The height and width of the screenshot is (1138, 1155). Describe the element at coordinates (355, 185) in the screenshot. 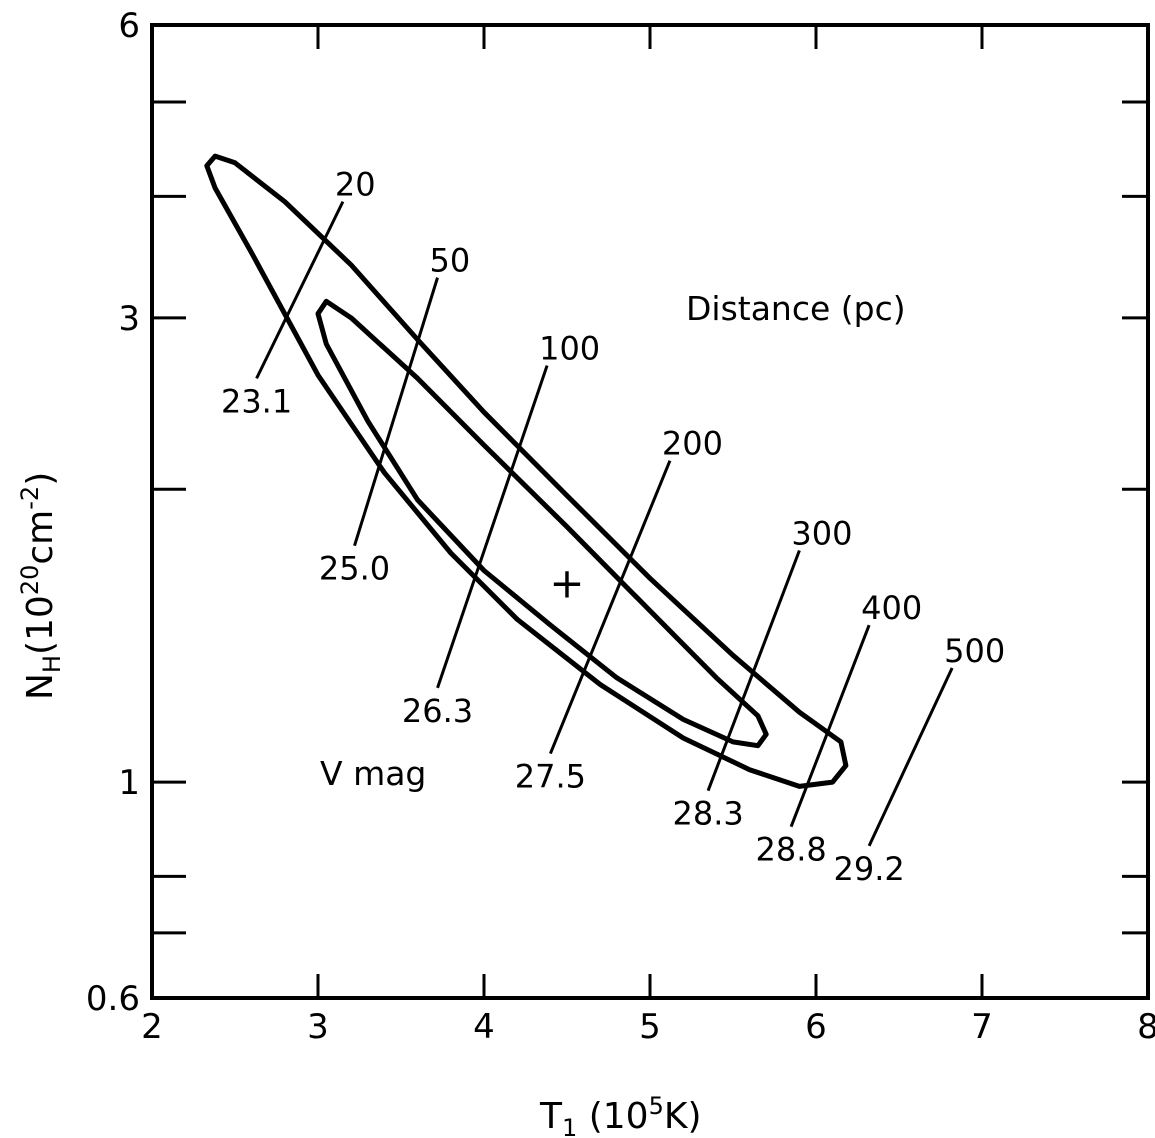

I see `distance-label: 20` at that location.